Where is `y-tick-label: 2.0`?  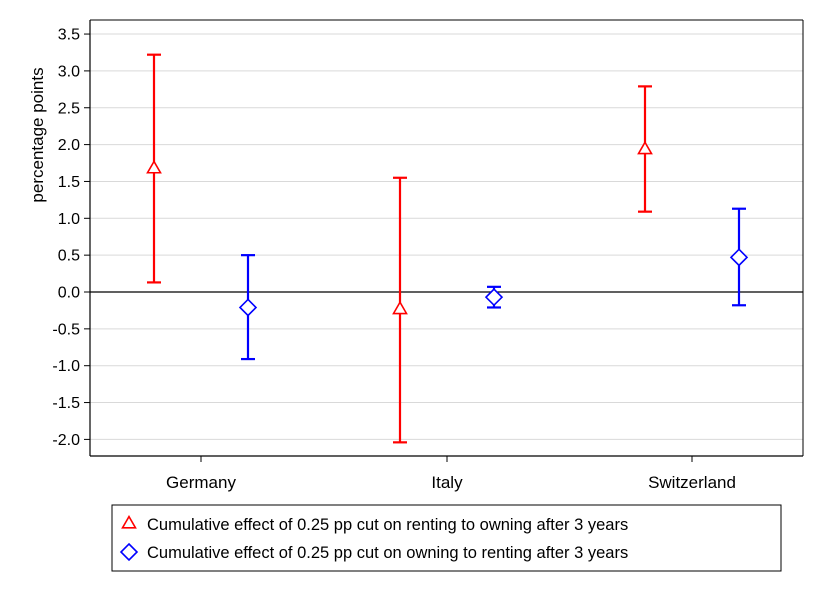
y-tick-label: 2.0 is located at coordinates (69, 145).